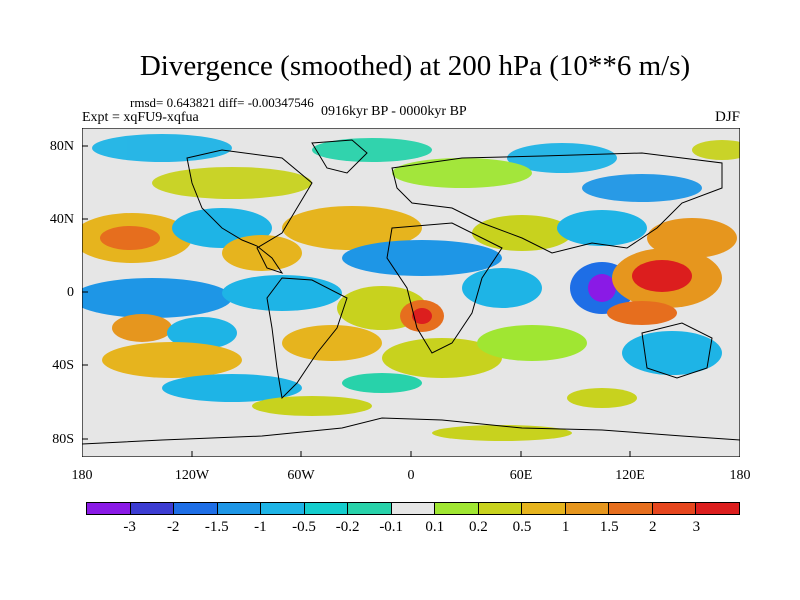 The height and width of the screenshot is (600, 800). What do you see at coordinates (339, 156) in the screenshot?
I see `greenland-outline` at bounding box center [339, 156].